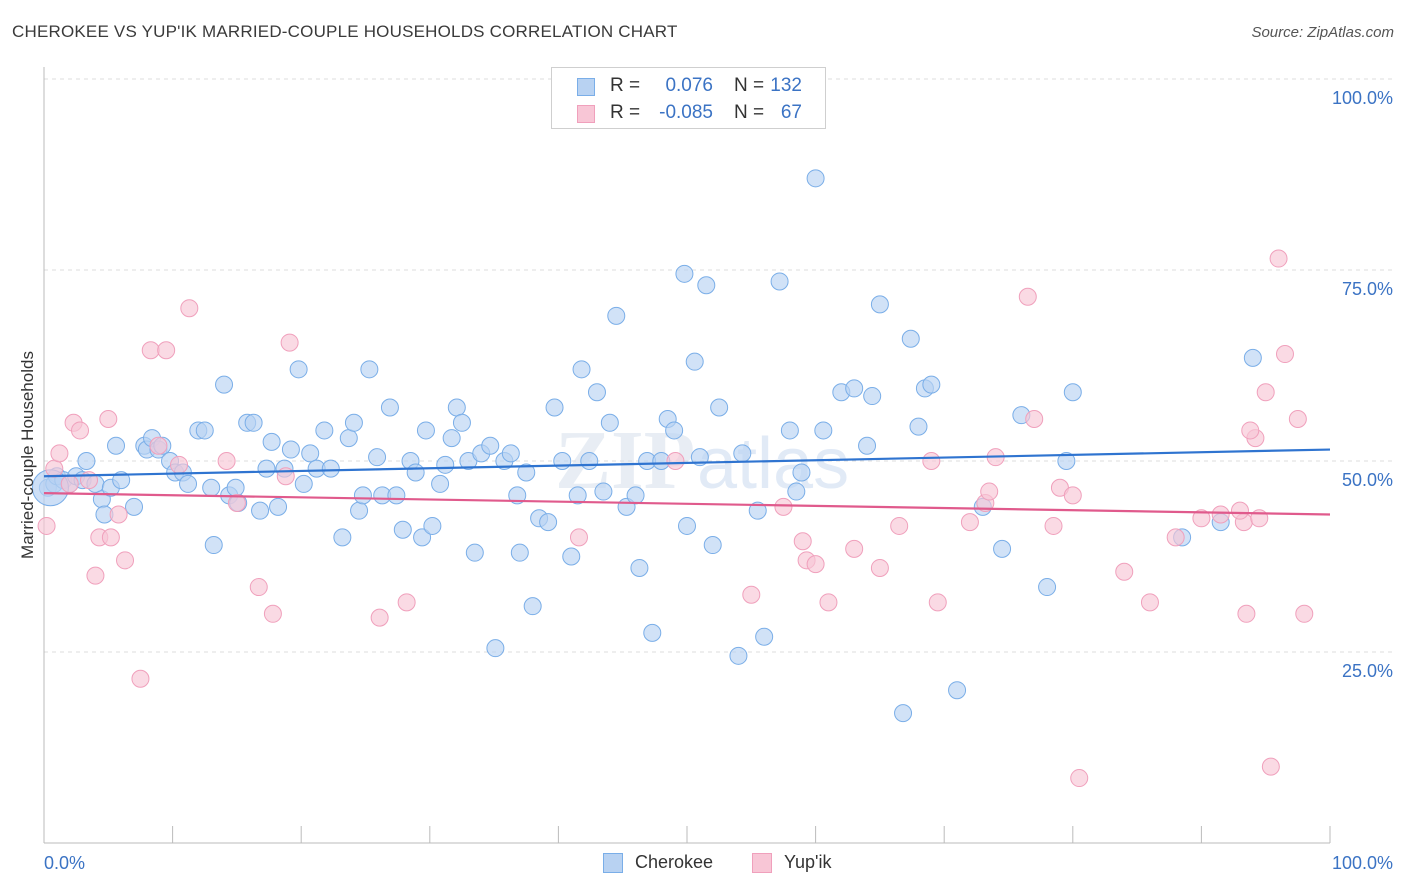  What do you see at coordinates (1362, 98) in the screenshot?
I see `y-tick-label: 100.0%` at bounding box center [1362, 98].